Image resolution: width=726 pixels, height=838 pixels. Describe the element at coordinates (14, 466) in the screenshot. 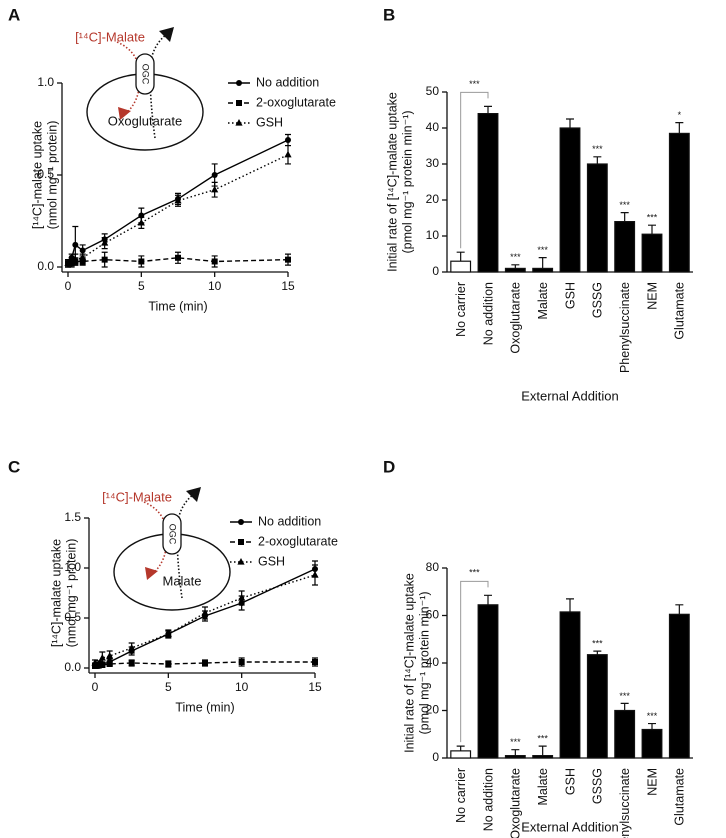

I see `panel-label: C` at that location.